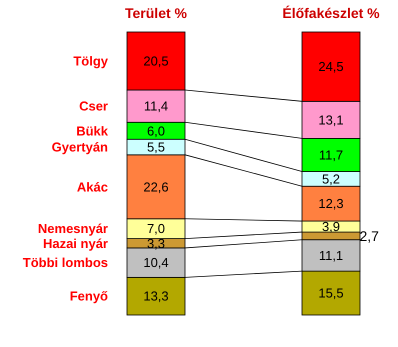 The height and width of the screenshot is (347, 398). Describe the element at coordinates (331, 154) in the screenshot. I see `data-label: 11,7` at that location.